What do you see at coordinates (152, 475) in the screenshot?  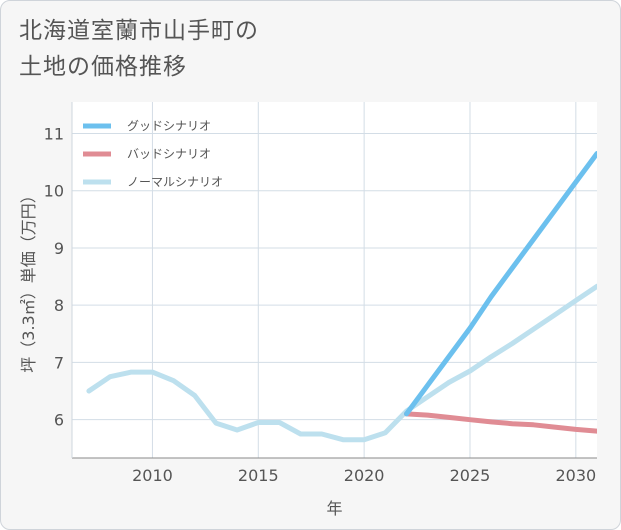 I see `x-tick-label: 2010` at bounding box center [152, 475].